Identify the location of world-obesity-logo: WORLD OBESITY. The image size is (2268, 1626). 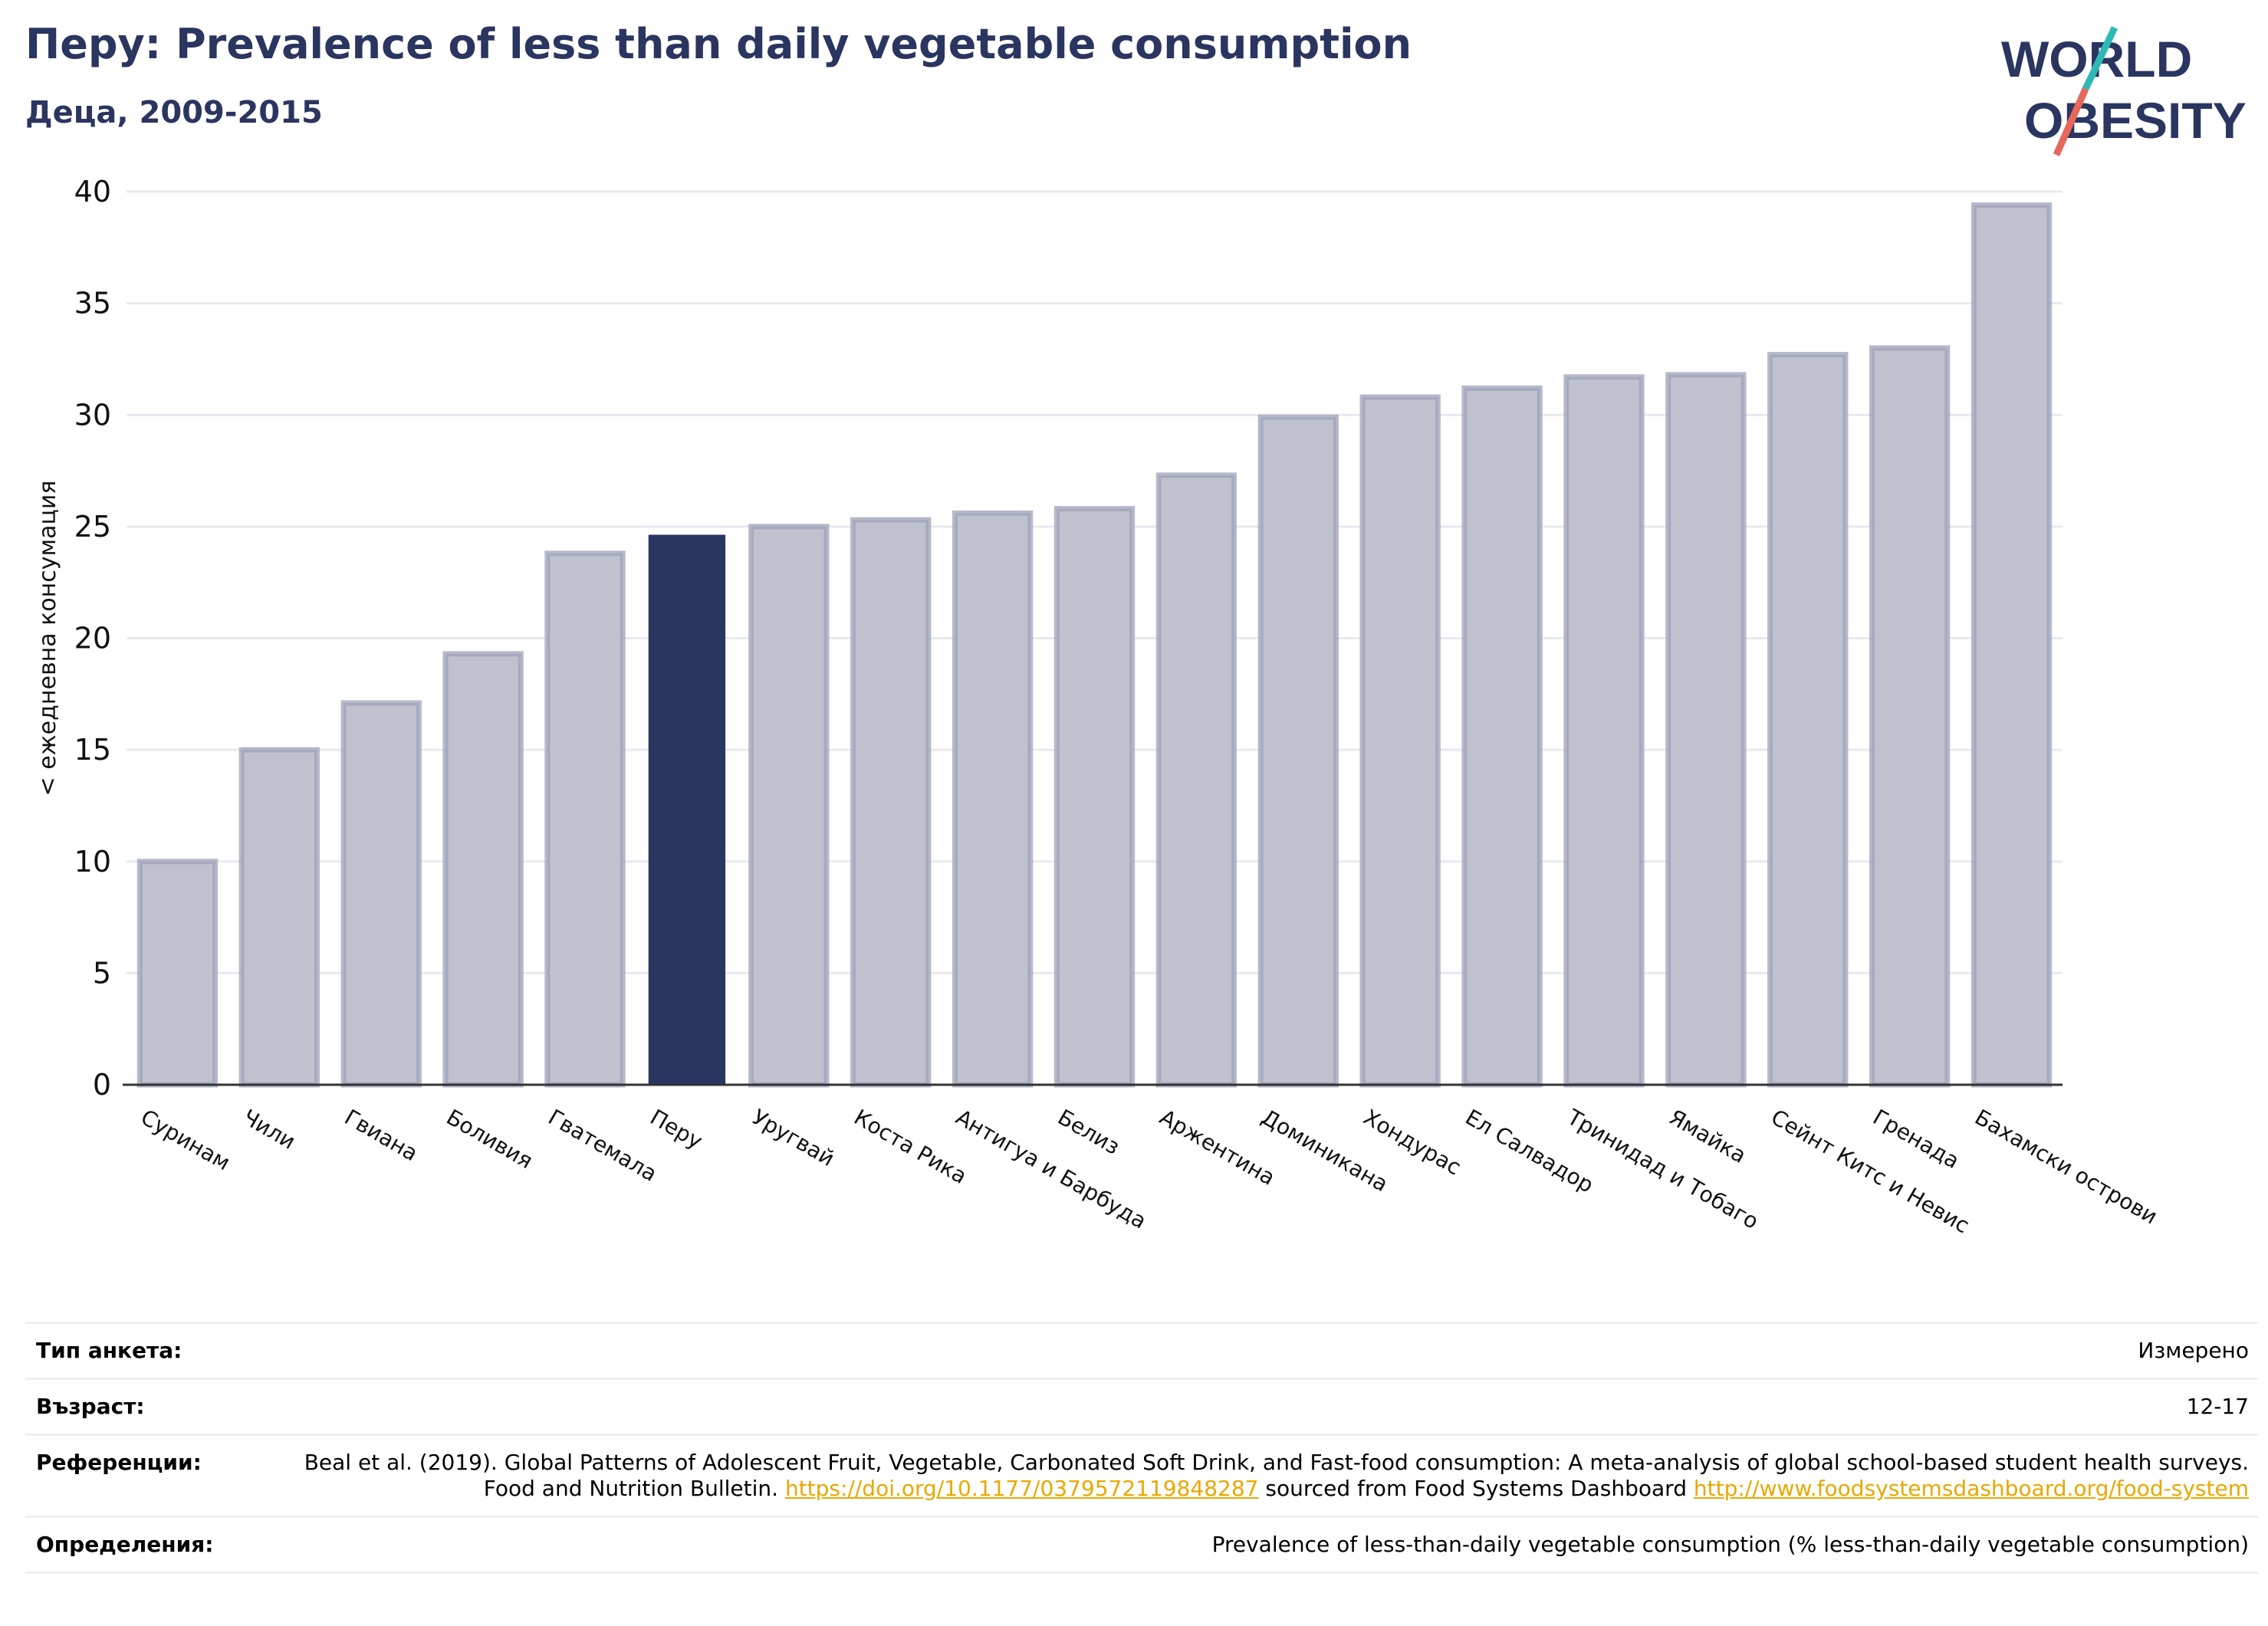
(2124, 91).